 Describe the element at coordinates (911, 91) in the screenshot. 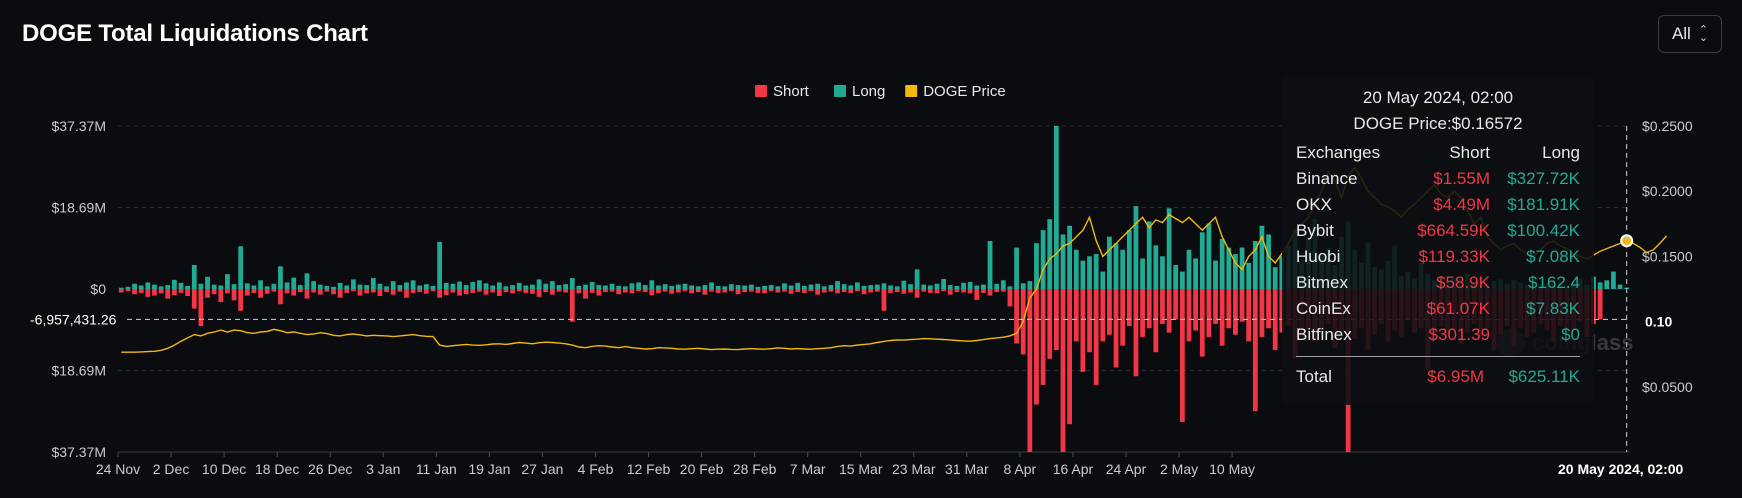

I see `legend-swatch` at that location.